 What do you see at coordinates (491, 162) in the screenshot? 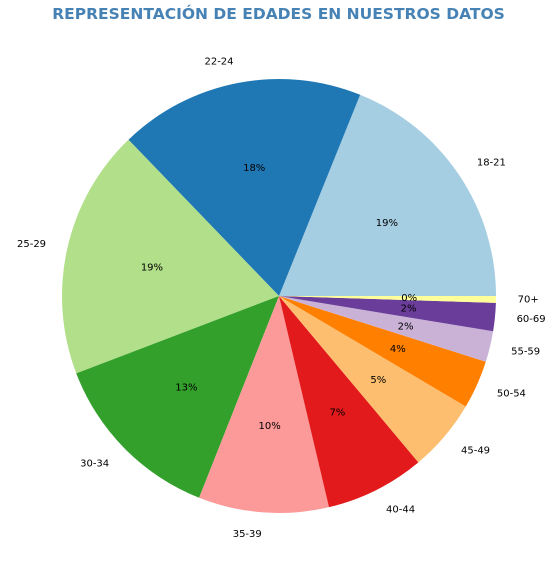
I see `slice-label: 18-21` at bounding box center [491, 162].